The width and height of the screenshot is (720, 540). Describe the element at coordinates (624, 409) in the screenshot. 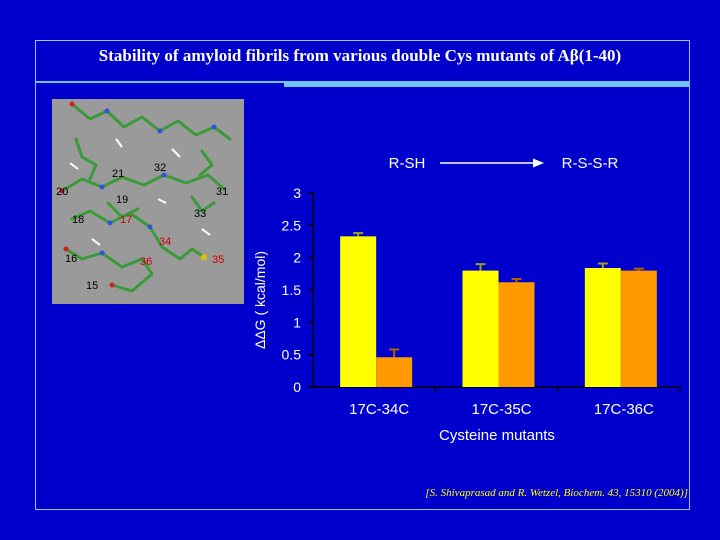

I see `x-tick-label: 17C-36C` at that location.